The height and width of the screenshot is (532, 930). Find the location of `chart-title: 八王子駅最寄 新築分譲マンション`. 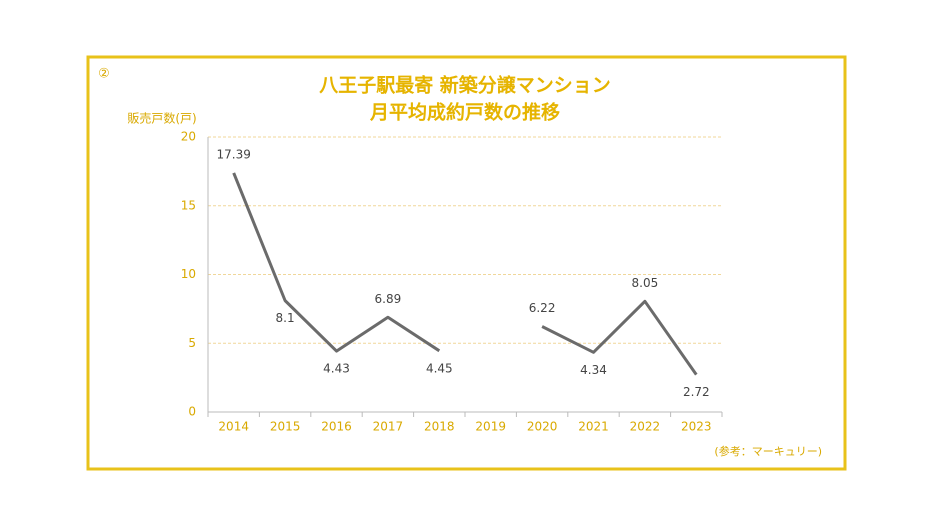

chart-title: 八王子駅最寄 新築分譲マンション is located at coordinates (465, 85).